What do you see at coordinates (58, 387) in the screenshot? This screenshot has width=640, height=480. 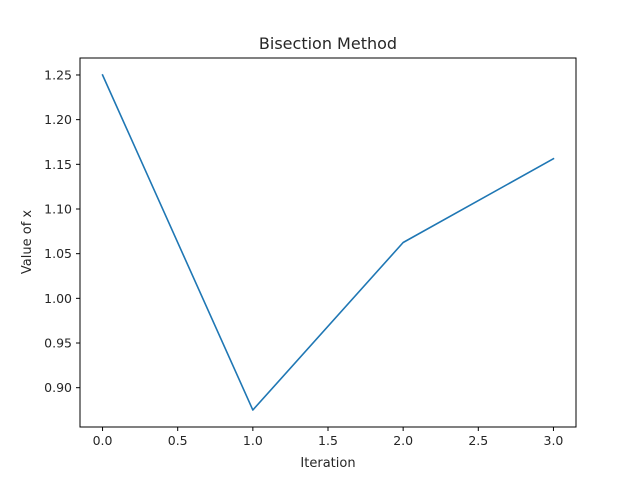 I see `y-tick-label: 0.90` at bounding box center [58, 387].